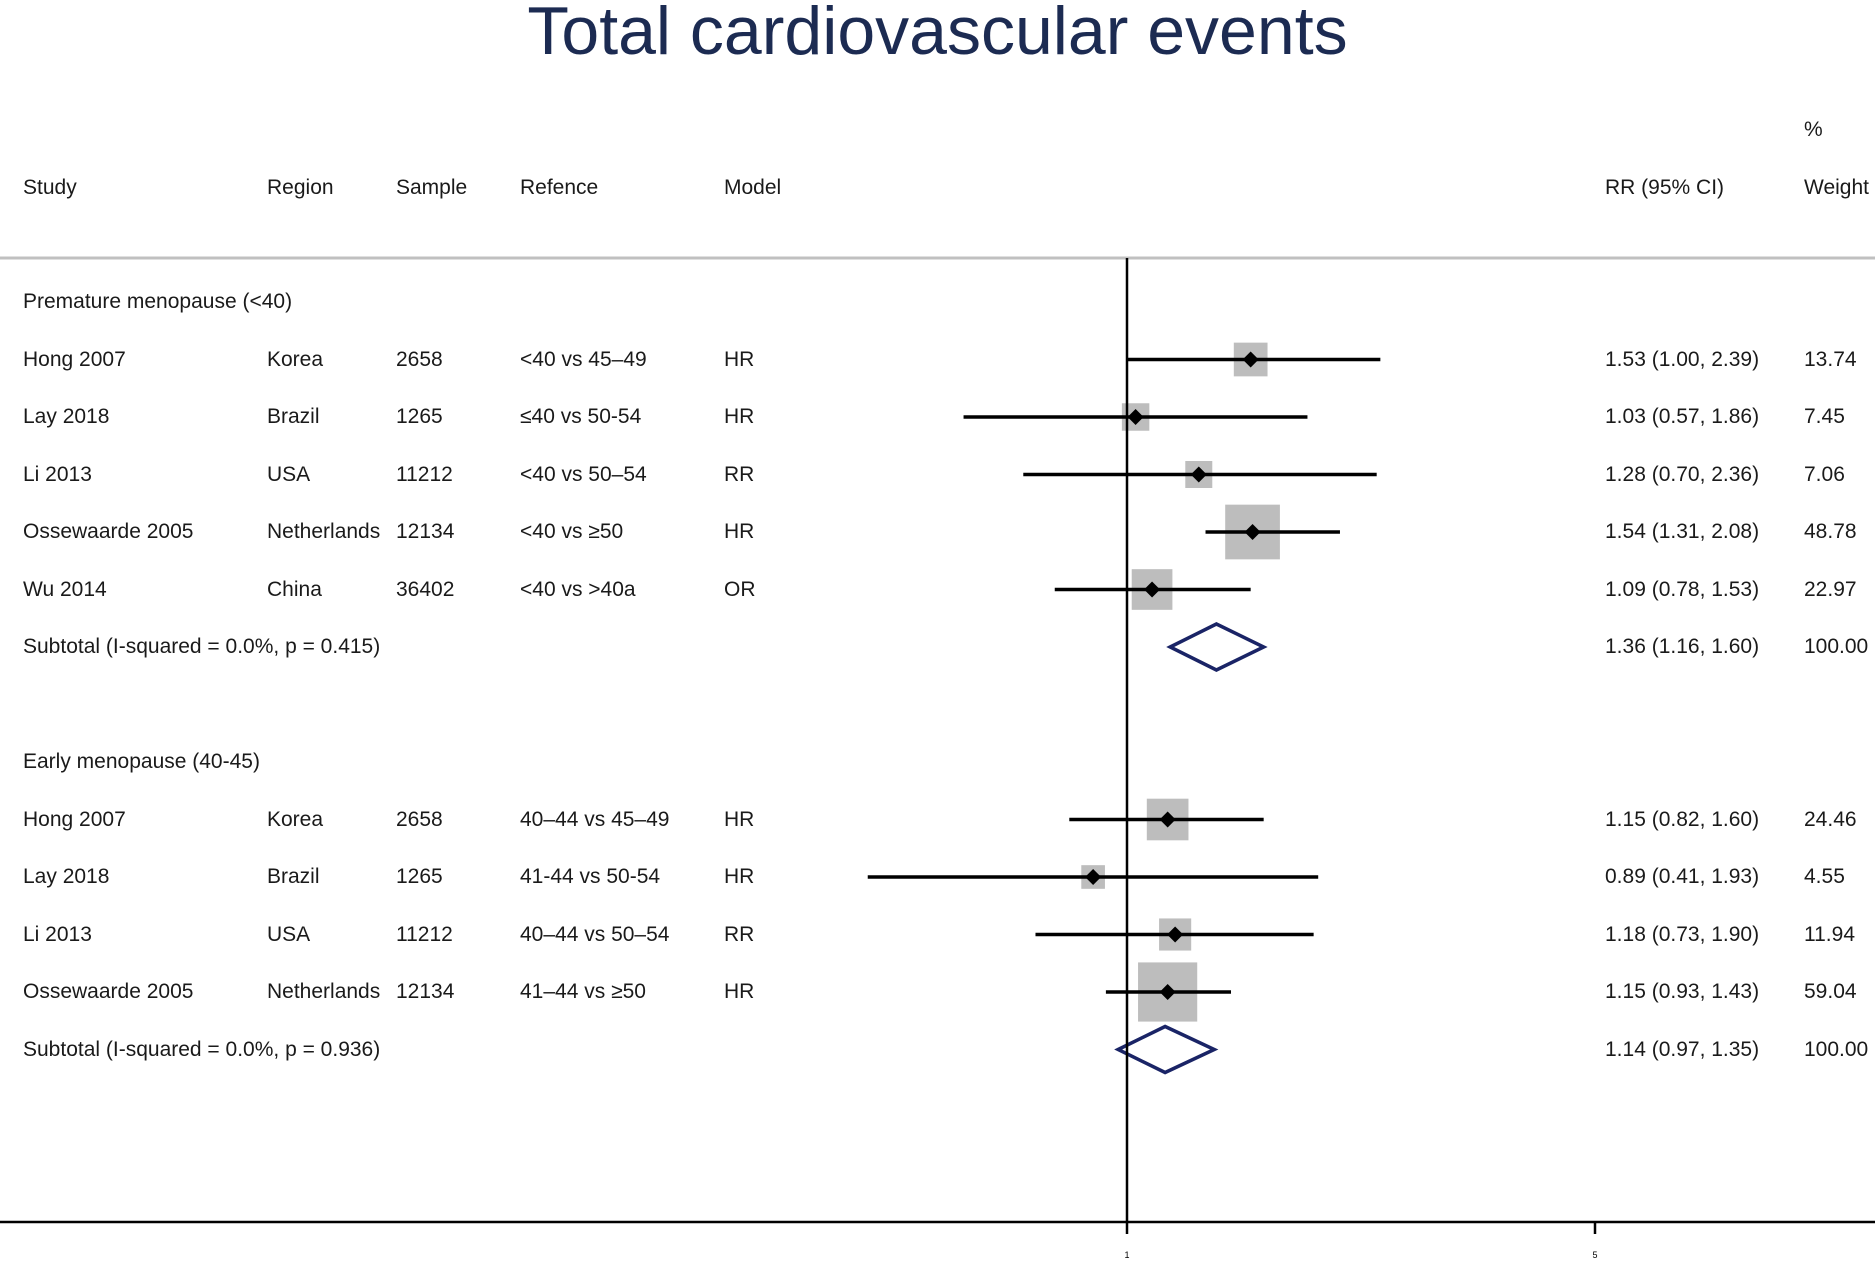  What do you see at coordinates (1836, 187) in the screenshot?
I see `weight-header: Weight` at bounding box center [1836, 187].